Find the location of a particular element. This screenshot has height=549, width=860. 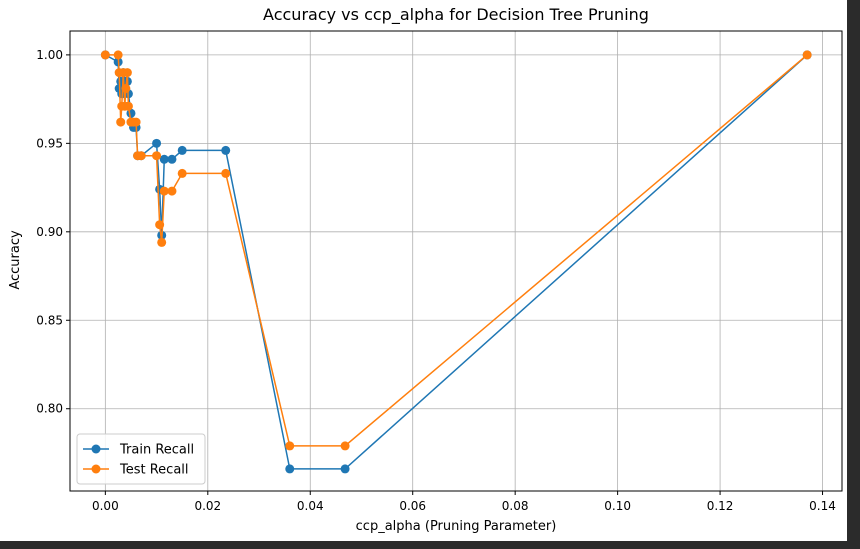

x-tick-label: 0.06 is located at coordinates (412, 506).